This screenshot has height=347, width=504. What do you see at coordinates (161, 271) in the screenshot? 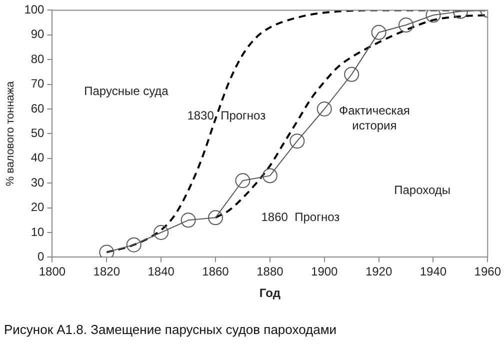
I see `x-tick-label: 1840` at bounding box center [161, 271].